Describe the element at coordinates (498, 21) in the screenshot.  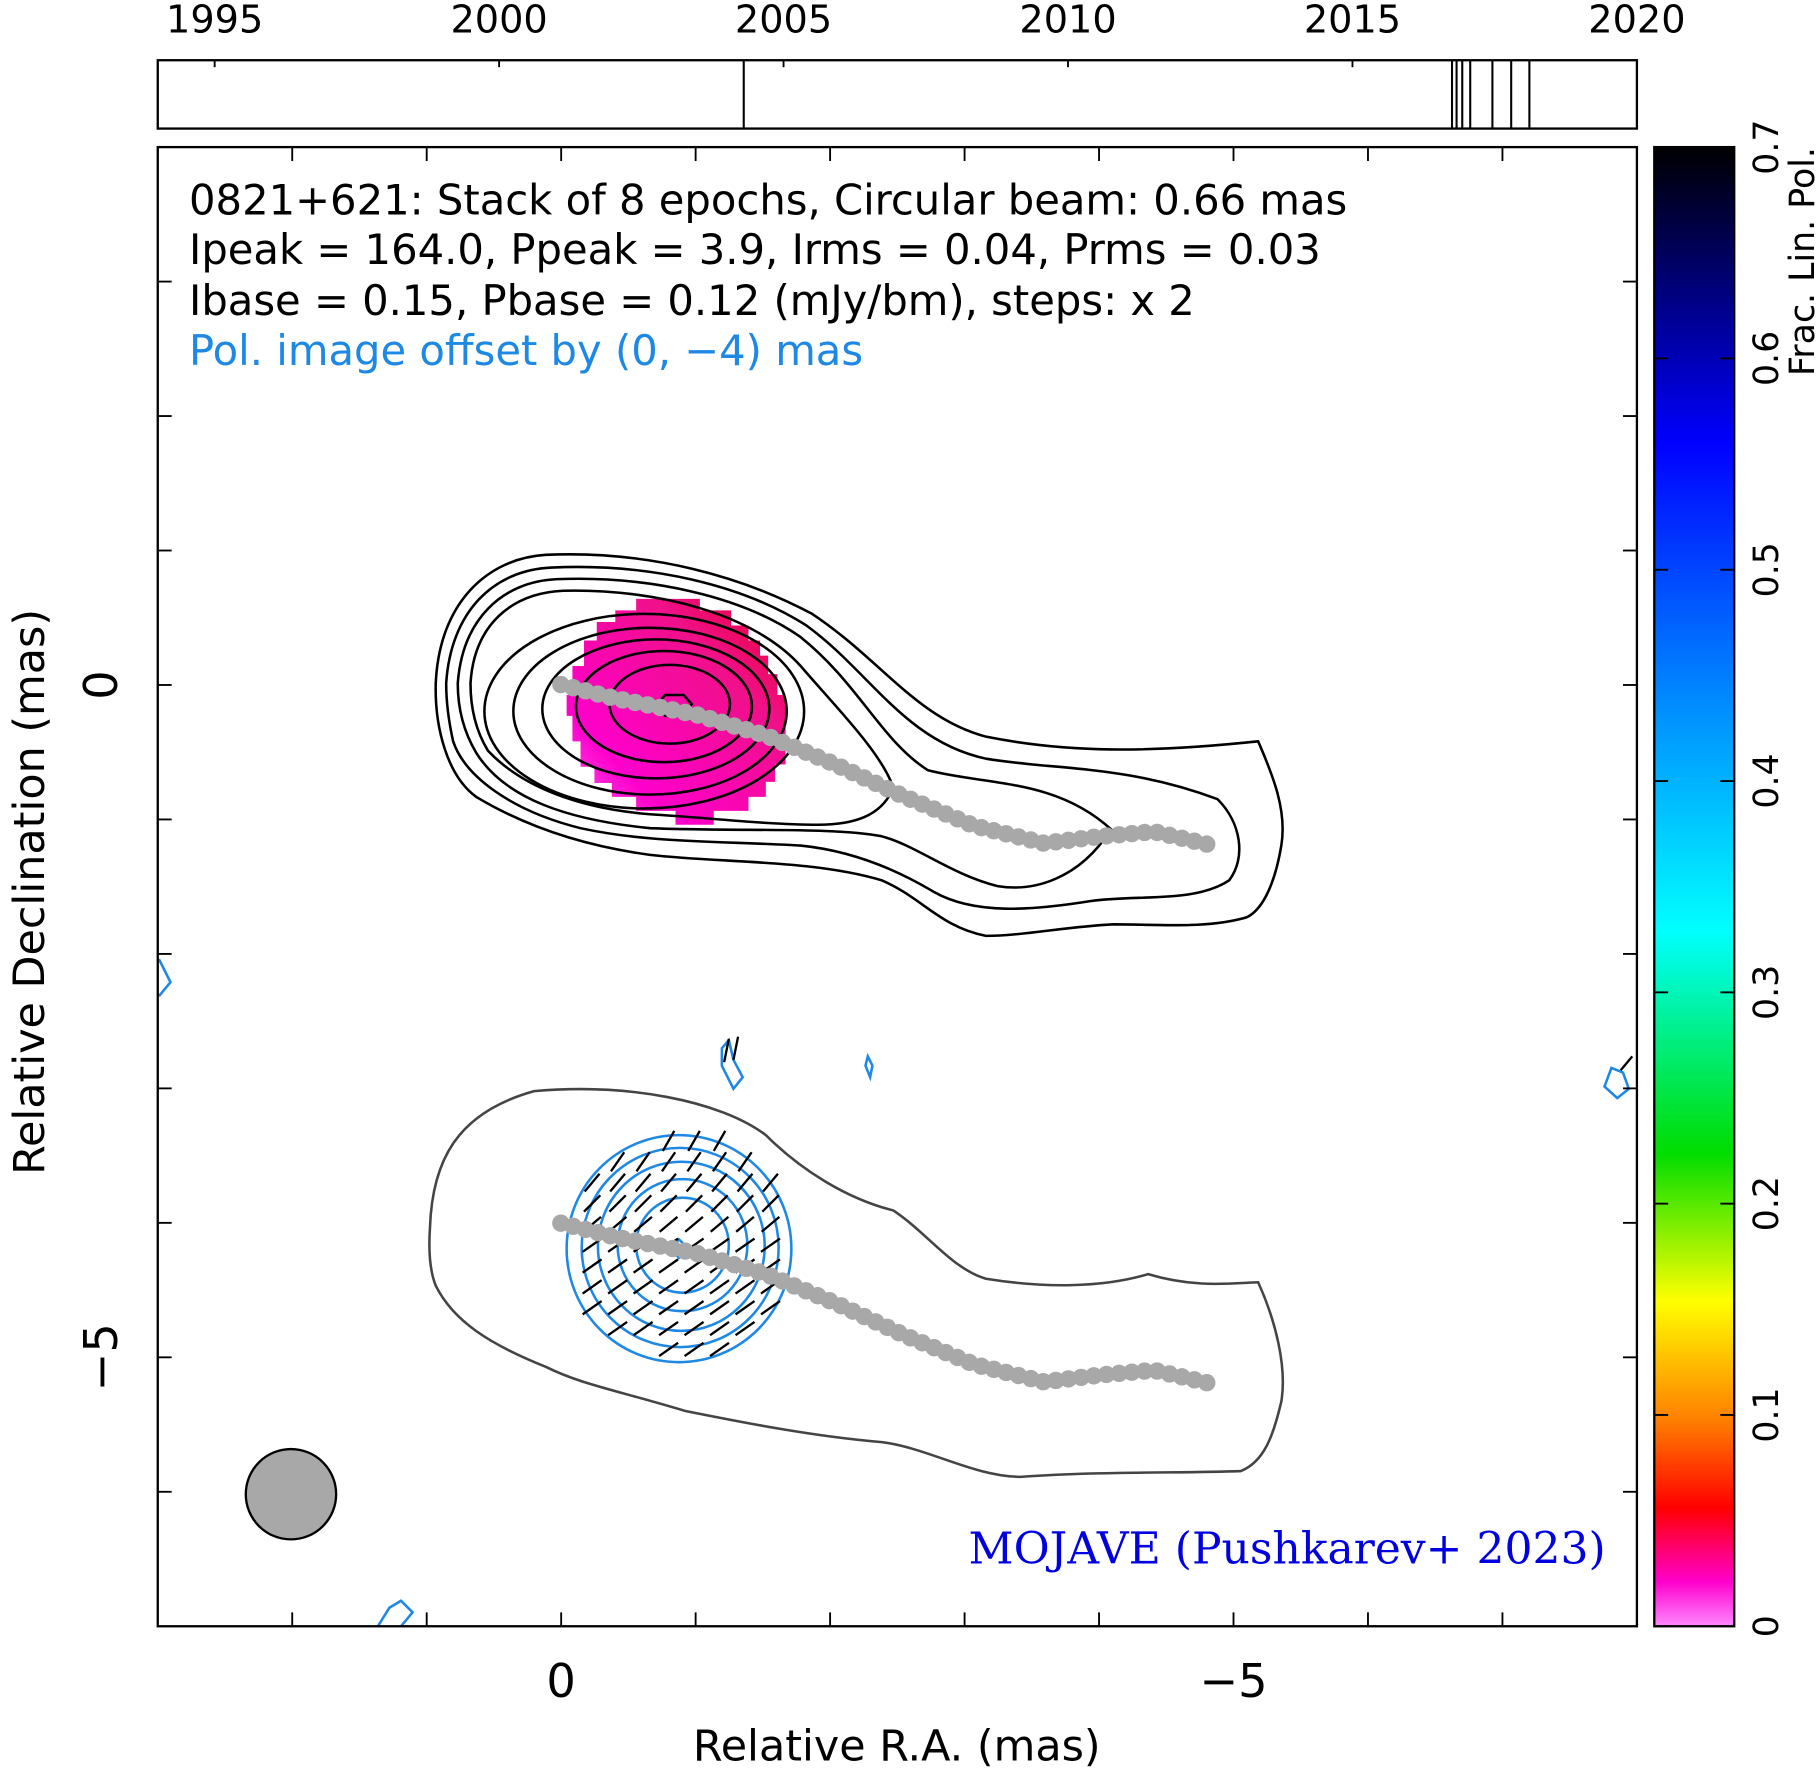
I see `year-label: 2000` at that location.